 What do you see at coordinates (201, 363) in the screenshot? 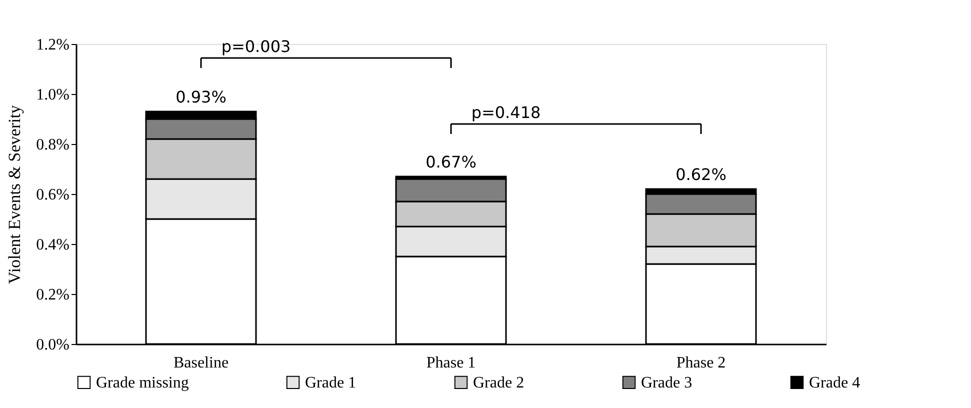
I see `x-tick-label: Baseline` at bounding box center [201, 363].